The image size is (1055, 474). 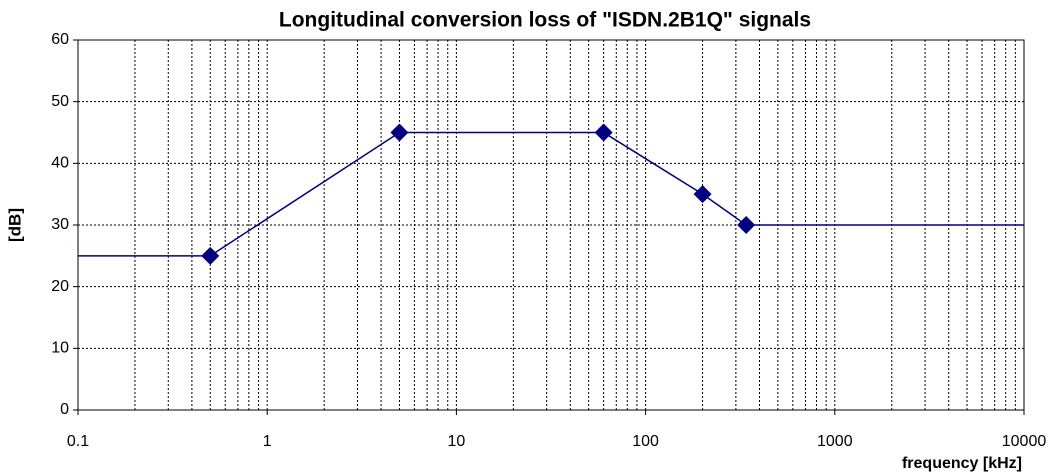 What do you see at coordinates (14, 225) in the screenshot?
I see `y-axis-label: [dB]` at bounding box center [14, 225].